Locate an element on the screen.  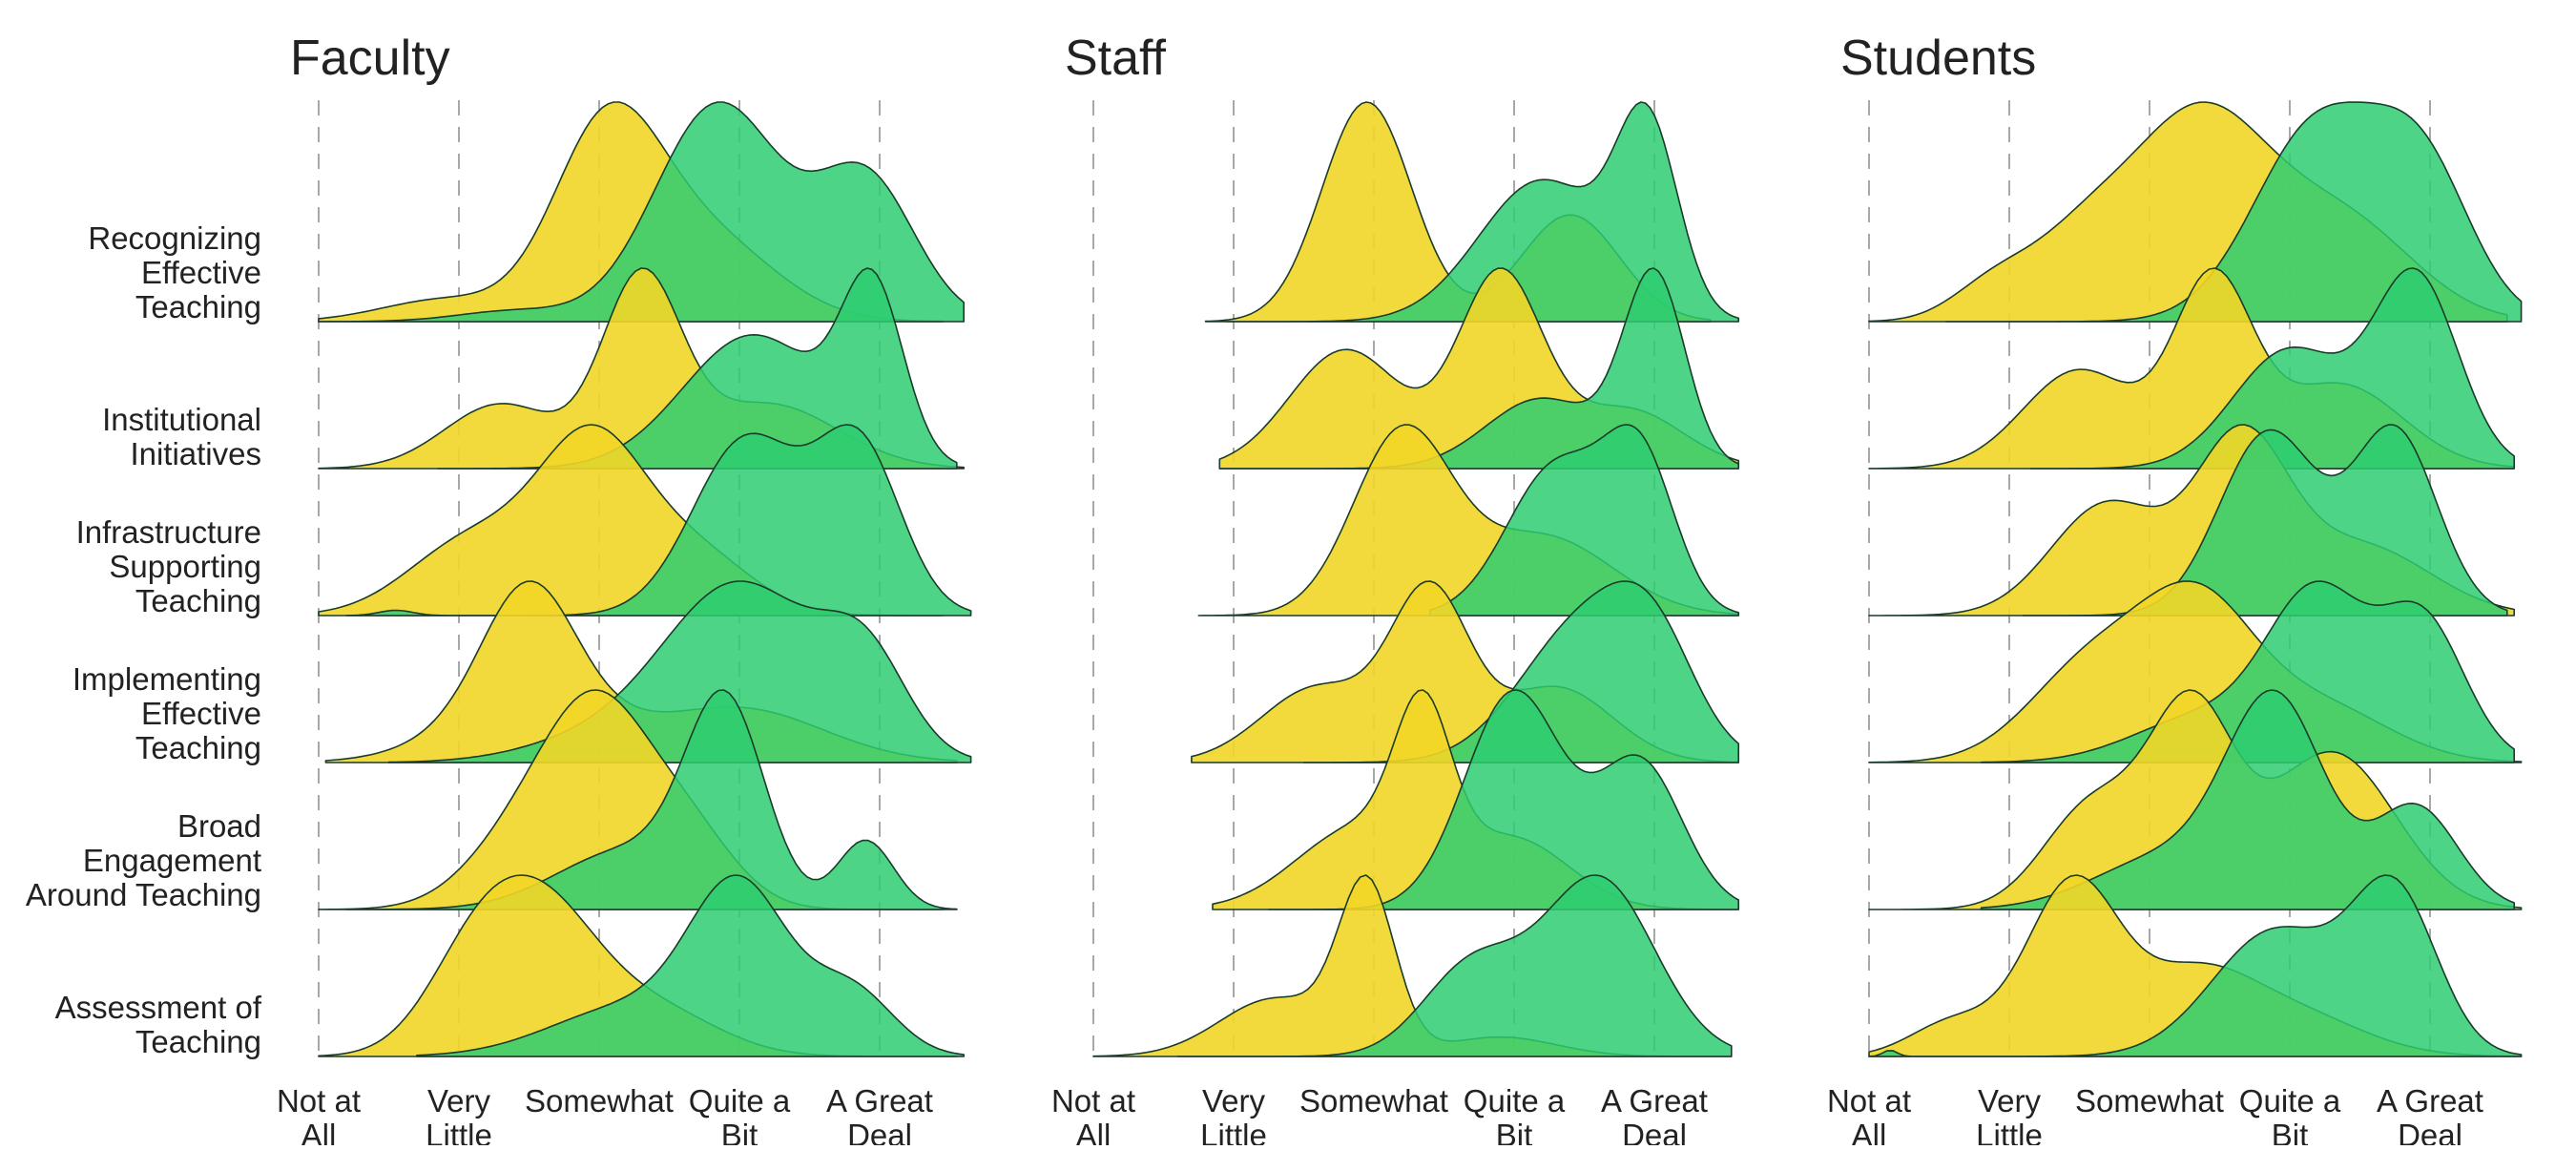
tick-label-0-1: Very Little is located at coordinates (459, 1114).